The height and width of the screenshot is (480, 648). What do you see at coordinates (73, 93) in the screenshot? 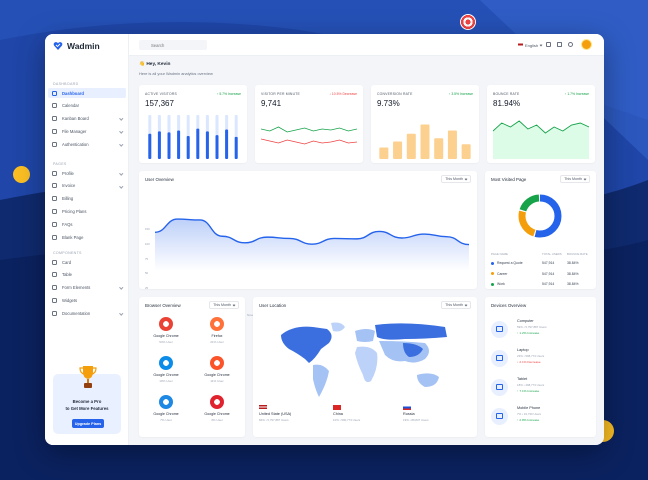
I see `sidebar-item-label: Dashboard` at bounding box center [73, 93].